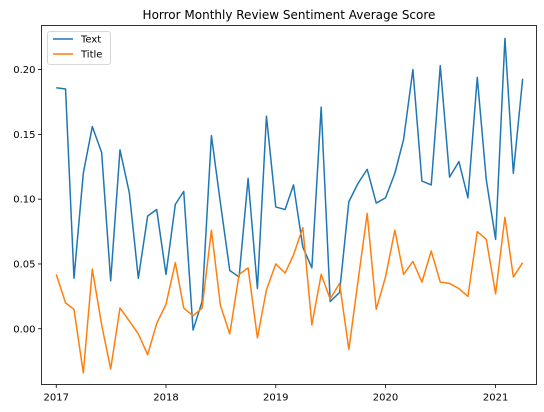 This screenshot has height=412, width=544. What do you see at coordinates (24, 329) in the screenshot?
I see `y-tick-label: 0.00` at bounding box center [24, 329].